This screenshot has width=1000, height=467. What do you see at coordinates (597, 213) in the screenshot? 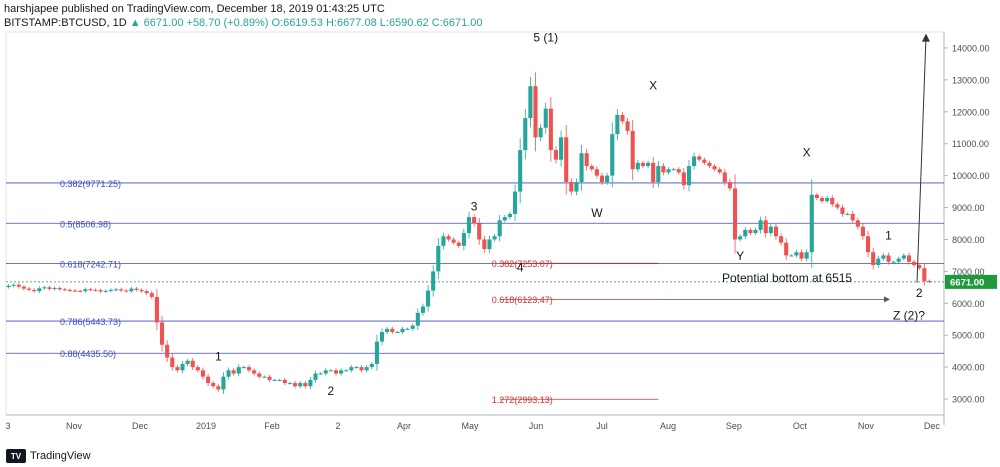
I see `wave-label: W` at bounding box center [597, 213].